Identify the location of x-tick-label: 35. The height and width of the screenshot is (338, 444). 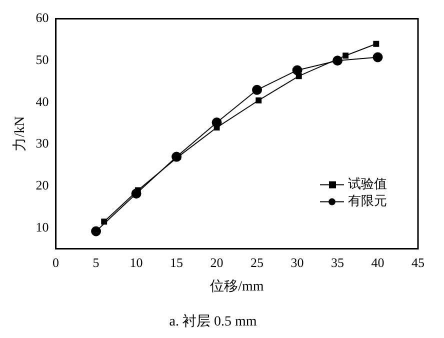
(337, 262).